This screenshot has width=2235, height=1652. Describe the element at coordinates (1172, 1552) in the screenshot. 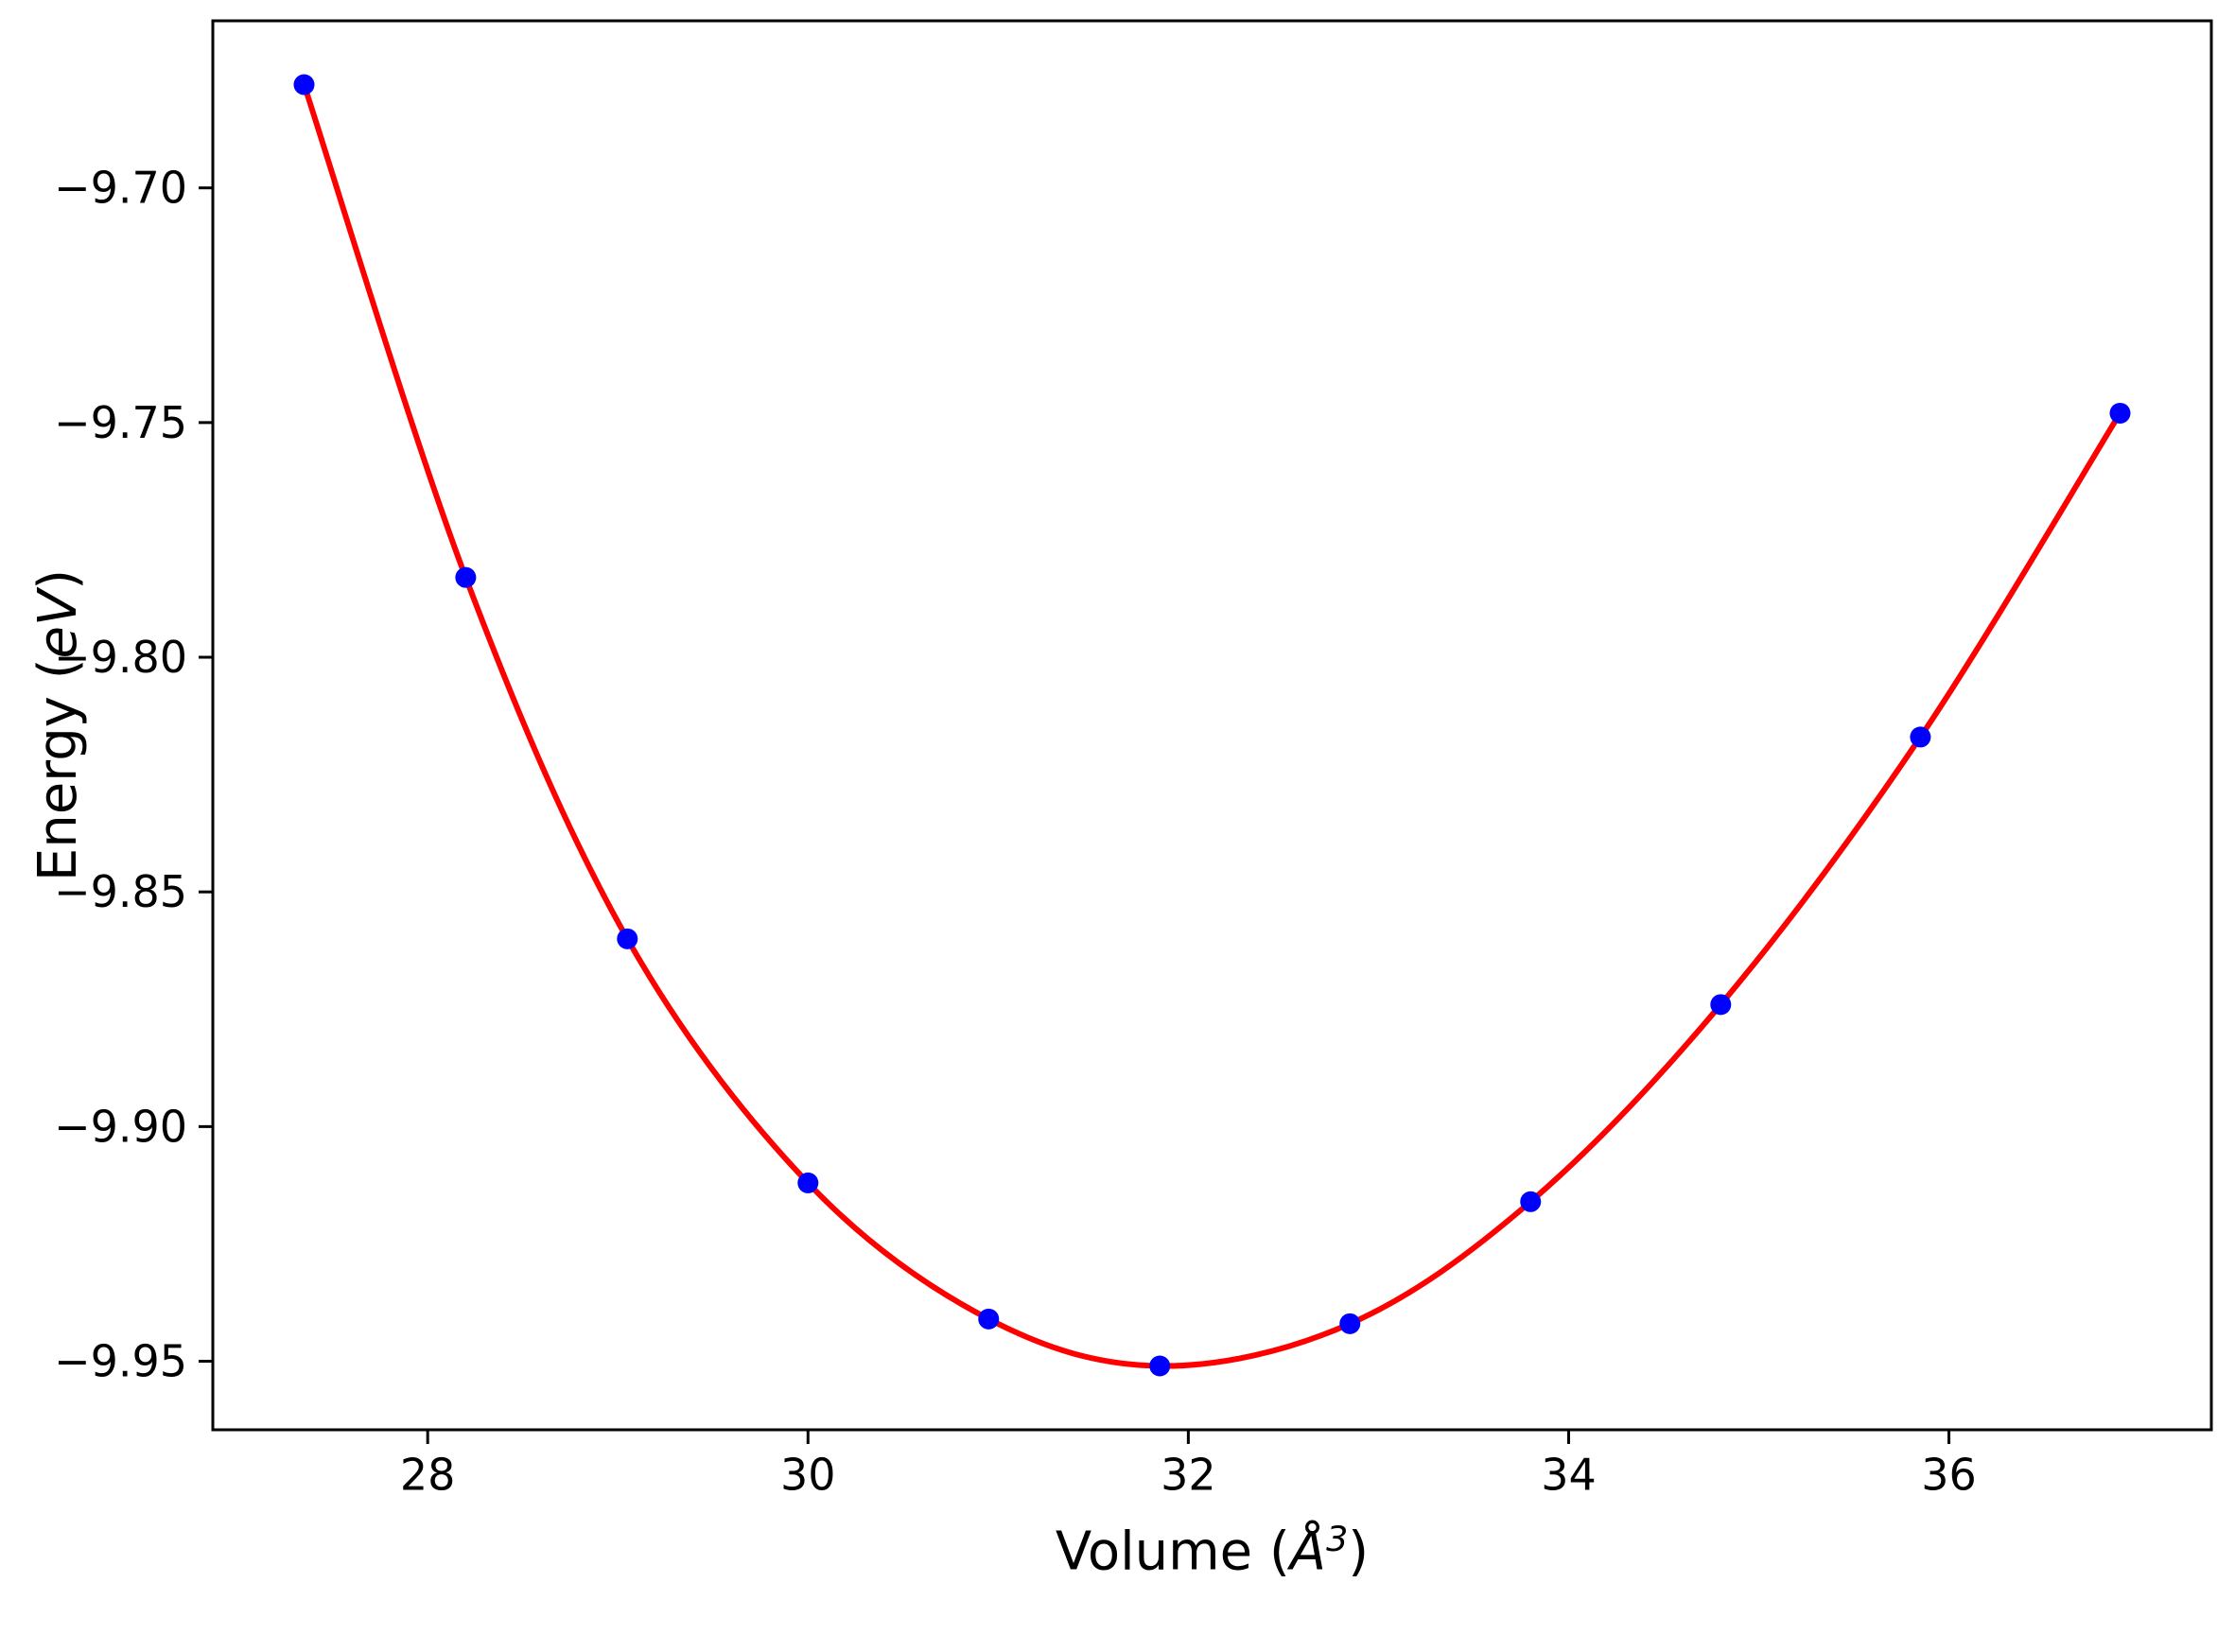

I see `x-axis-label-text: Volume (` at that location.